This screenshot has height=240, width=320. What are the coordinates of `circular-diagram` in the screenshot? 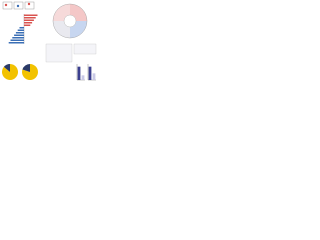 It's located at (70, 21).